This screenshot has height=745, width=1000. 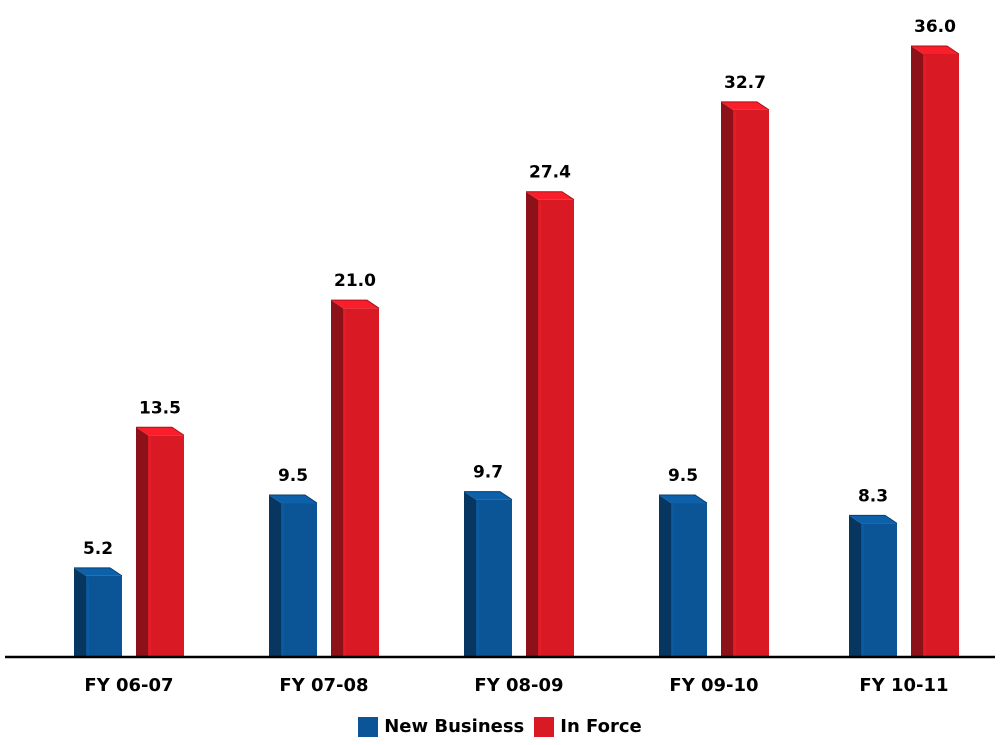 What do you see at coordinates (935, 27) in the screenshot?
I see `value-label-in-force: 36.0` at bounding box center [935, 27].